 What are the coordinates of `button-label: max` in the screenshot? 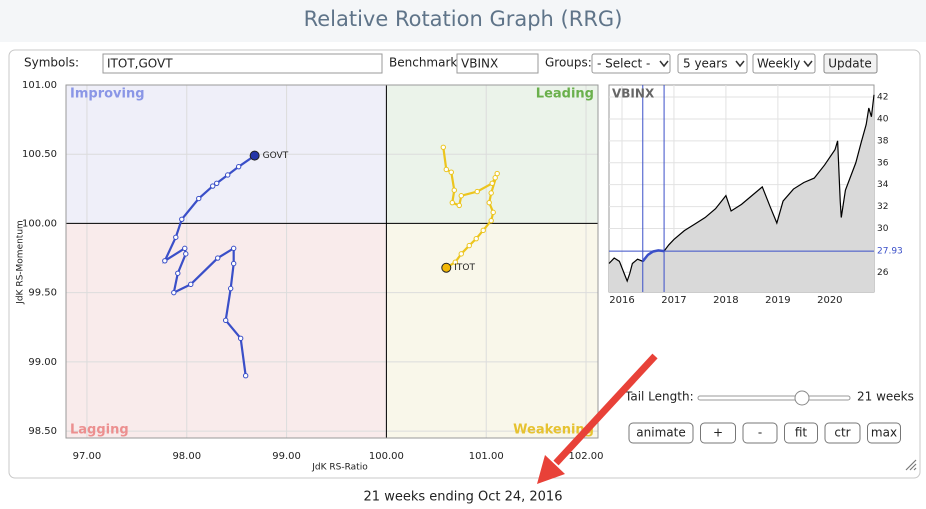 It's located at (884, 433).